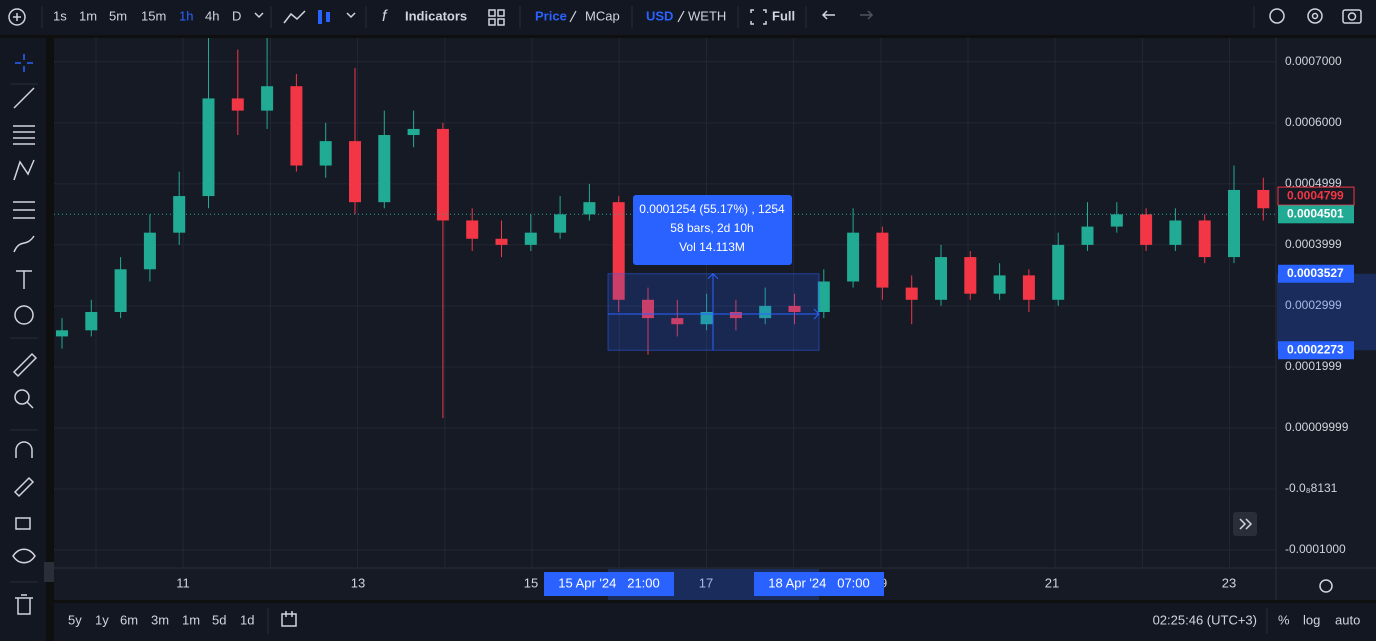 This screenshot has height=641, width=1376. Describe the element at coordinates (22, 397) in the screenshot. I see `zoom-tool` at that location.